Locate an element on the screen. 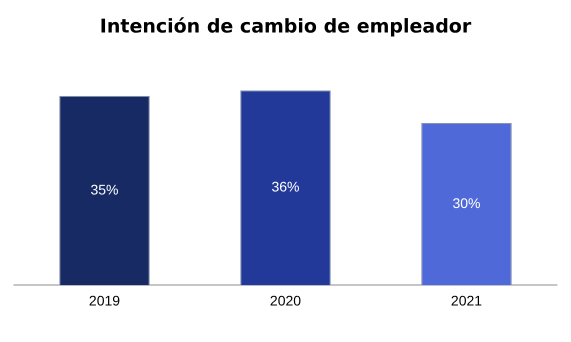 The image size is (571, 342). data-label: 36% is located at coordinates (285, 186).